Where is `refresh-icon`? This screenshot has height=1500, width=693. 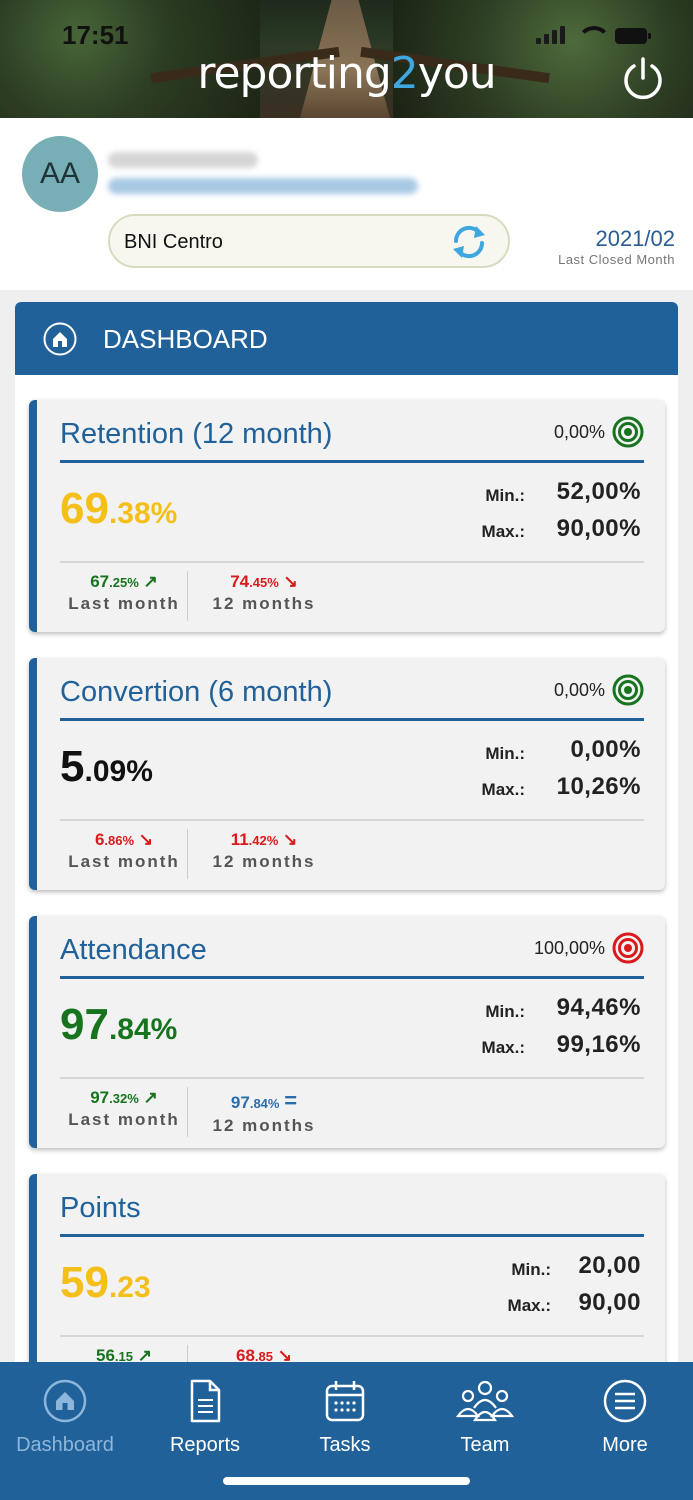 refresh-icon is located at coordinates (469, 242).